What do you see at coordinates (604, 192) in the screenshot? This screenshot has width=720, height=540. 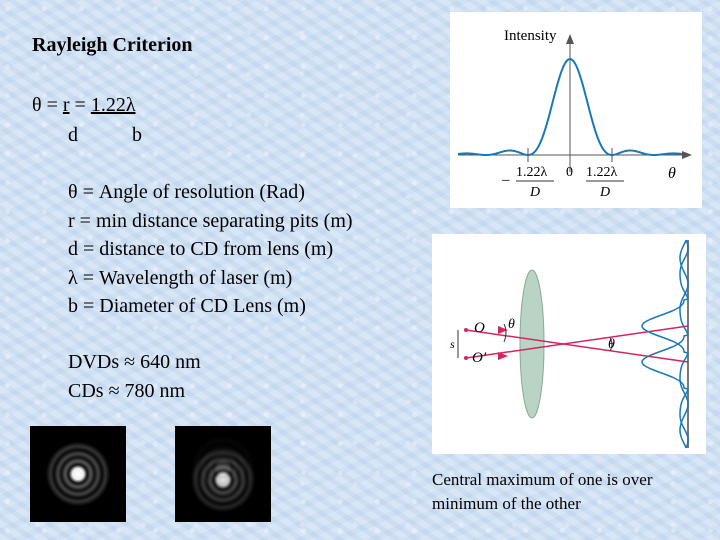 I see `tick-right-denominator: D` at bounding box center [604, 192].